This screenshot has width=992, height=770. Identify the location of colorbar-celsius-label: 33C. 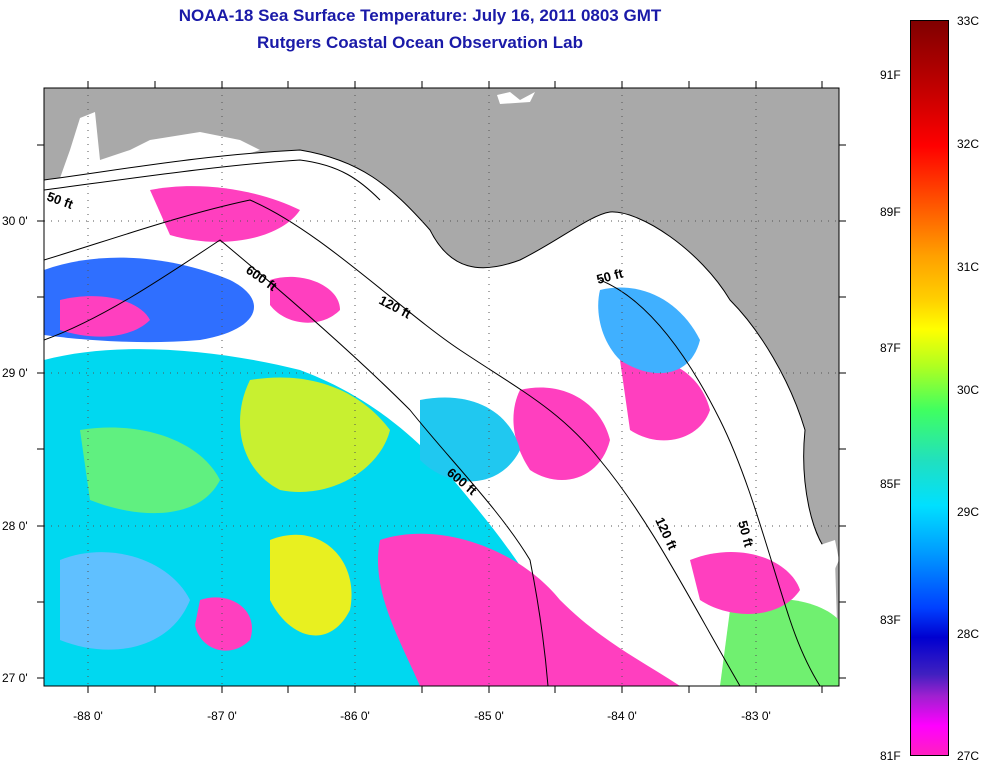
(968, 21).